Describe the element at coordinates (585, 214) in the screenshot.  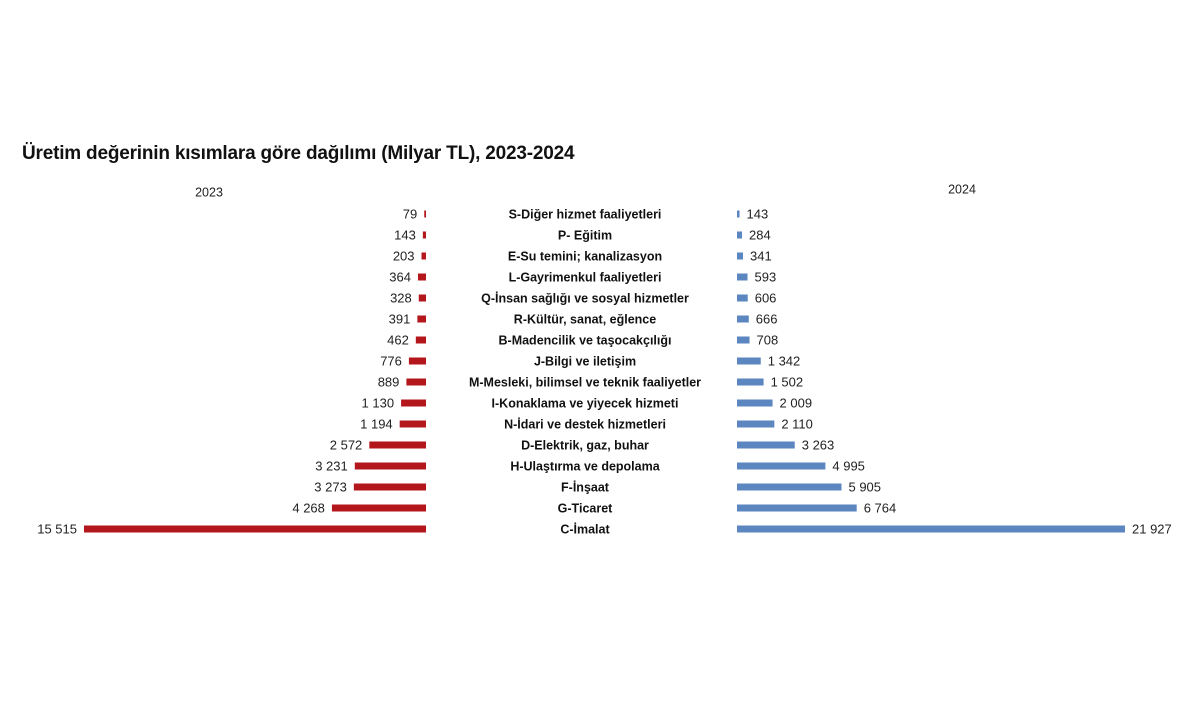
I see `category-label: S-Diğer hizmet faaliyetleri` at that location.